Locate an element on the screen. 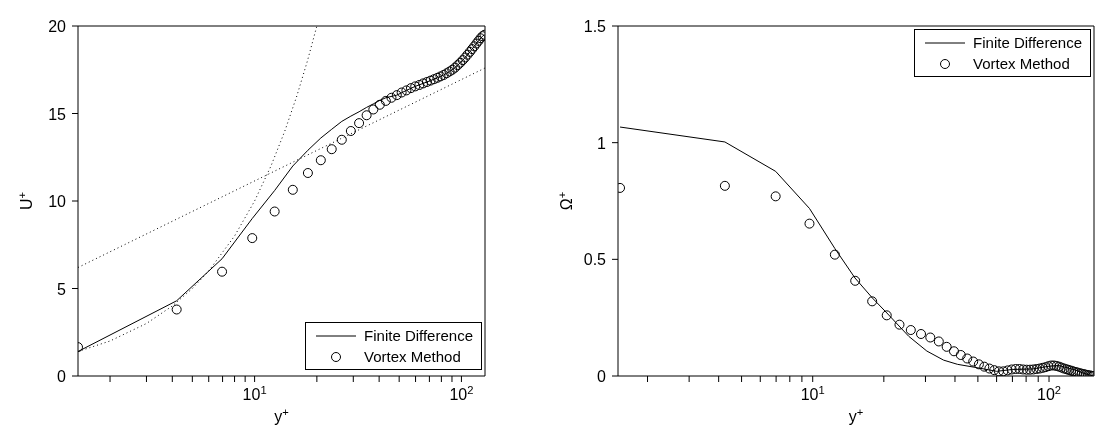  y-tick-label: 0.5 is located at coordinates (595, 260).